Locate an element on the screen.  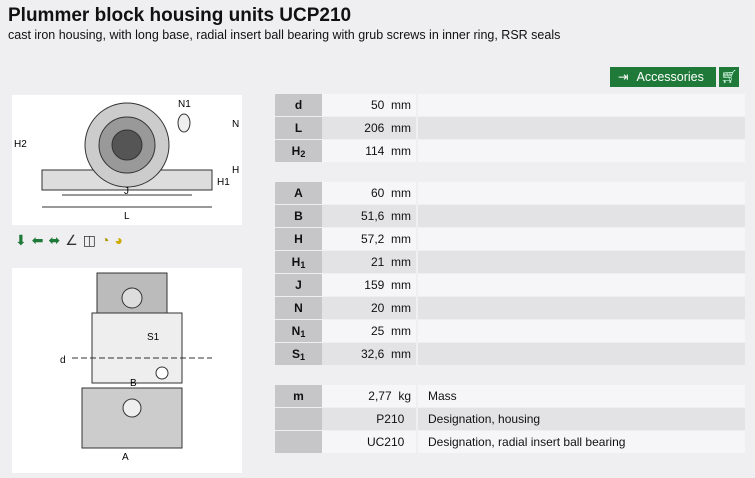
svg-text: H1 is located at coordinates (223, 182).